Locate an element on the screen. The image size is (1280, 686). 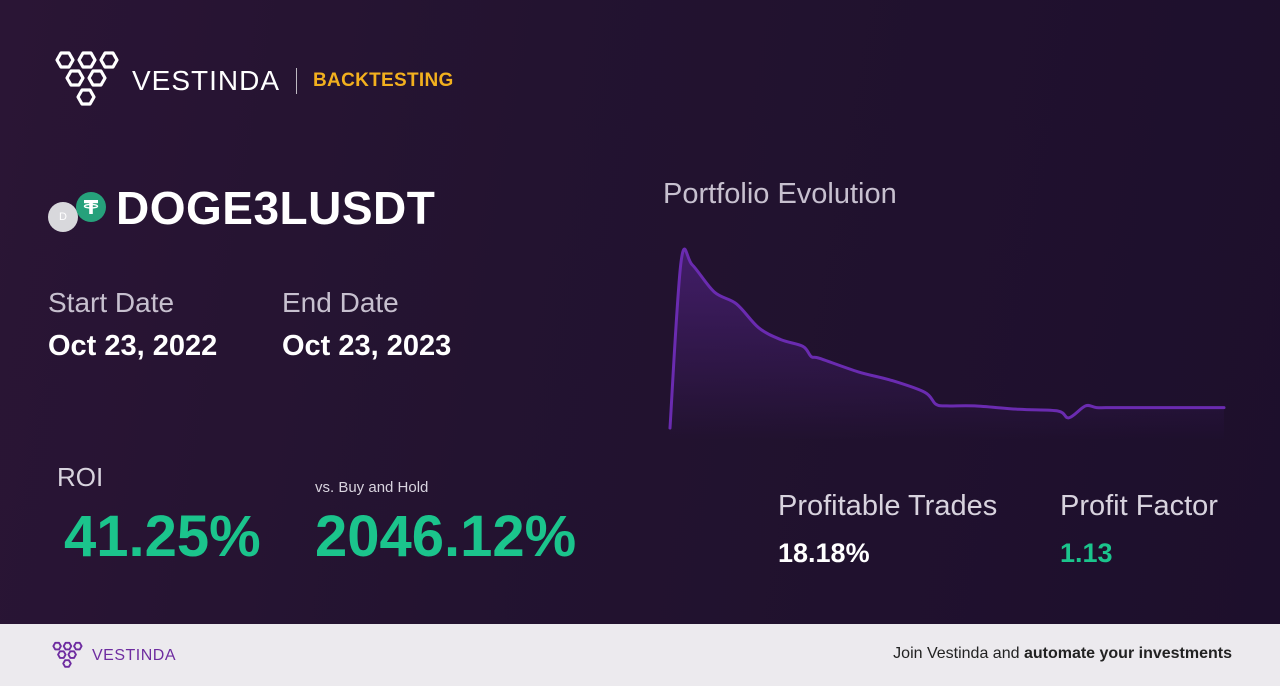
roi-label: ROI is located at coordinates (80, 477).